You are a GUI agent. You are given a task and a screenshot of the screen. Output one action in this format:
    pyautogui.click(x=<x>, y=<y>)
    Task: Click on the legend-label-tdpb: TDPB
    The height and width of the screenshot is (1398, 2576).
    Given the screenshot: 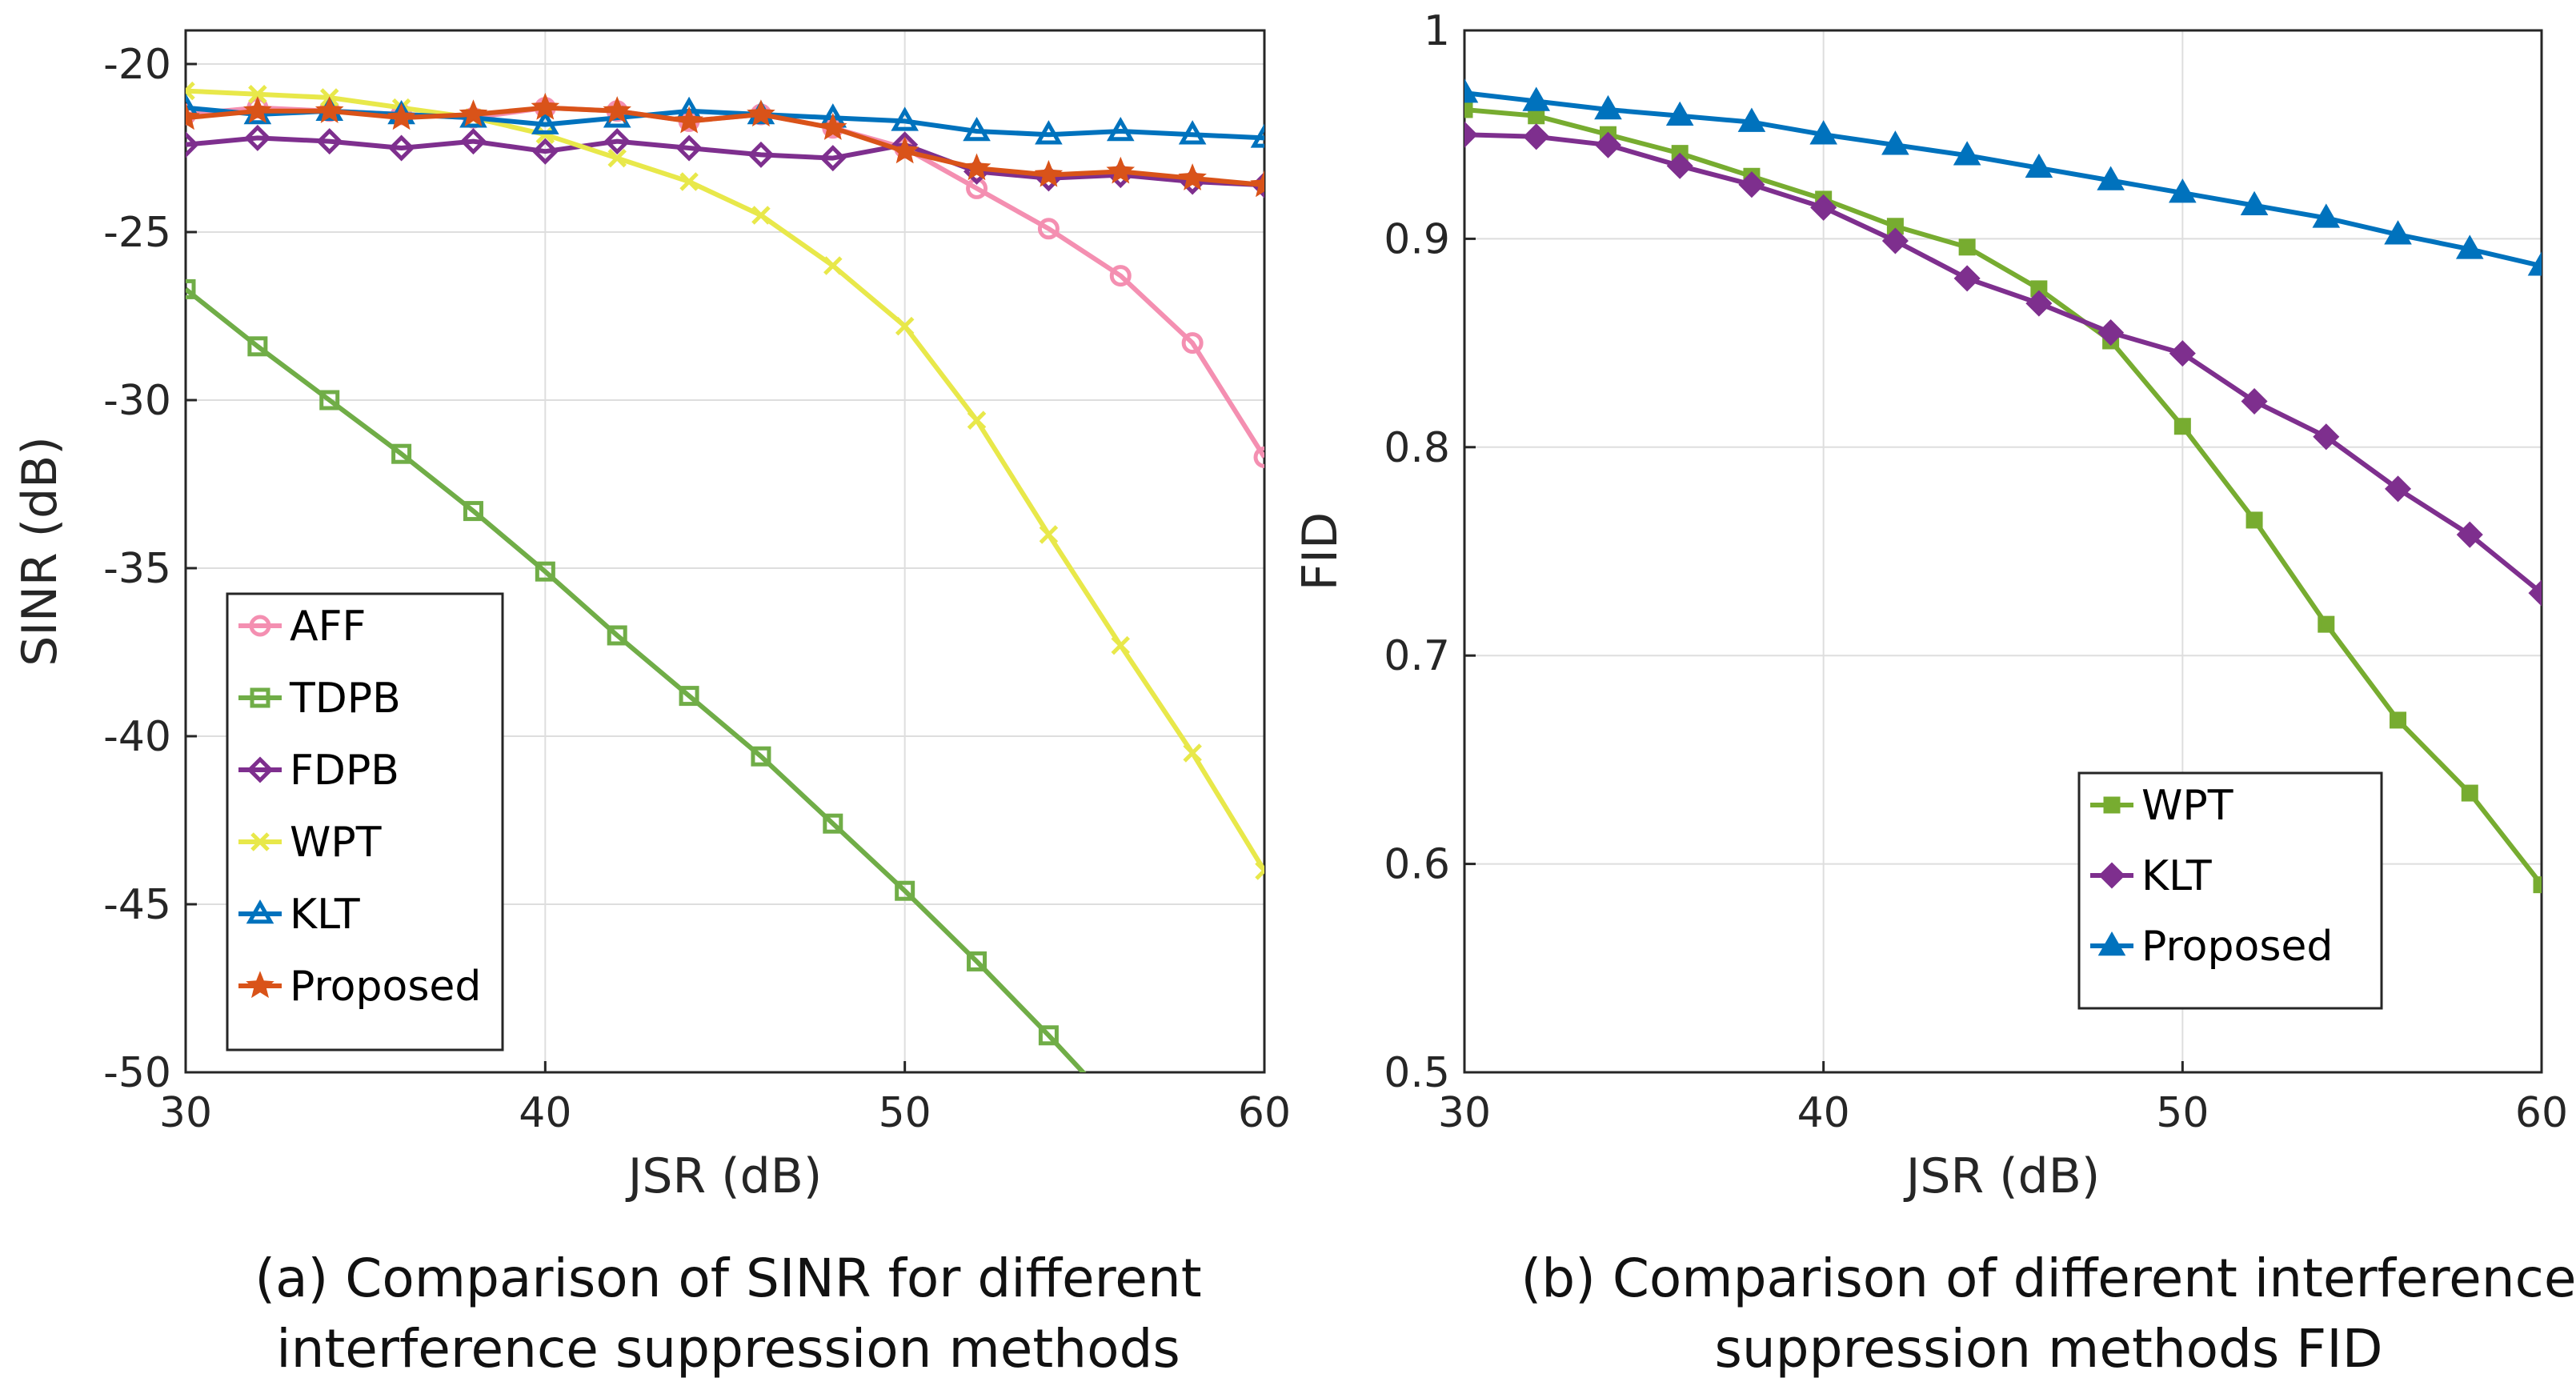 What is the action you would take?
    pyautogui.click(x=345, y=699)
    